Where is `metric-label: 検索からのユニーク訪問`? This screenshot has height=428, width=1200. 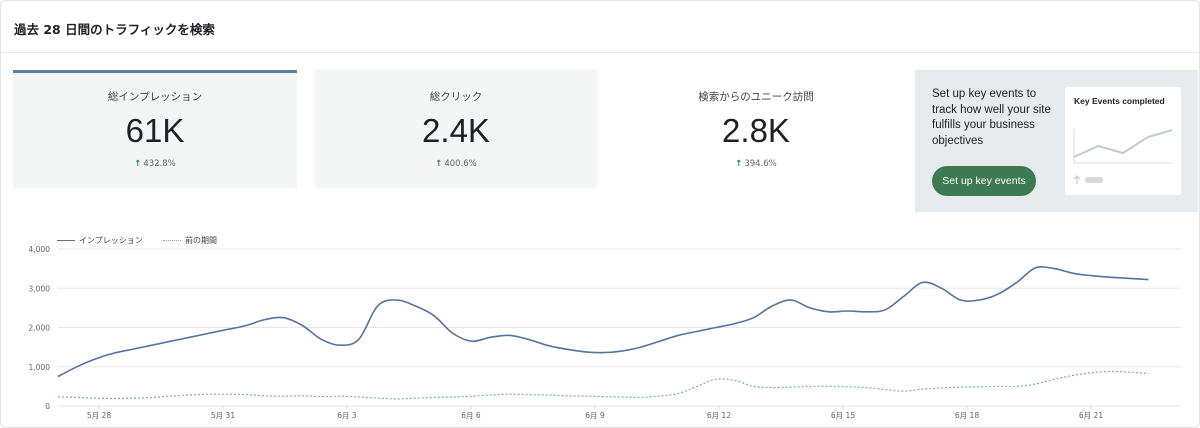
metric-label: 検索からのユニーク訪問 is located at coordinates (756, 97).